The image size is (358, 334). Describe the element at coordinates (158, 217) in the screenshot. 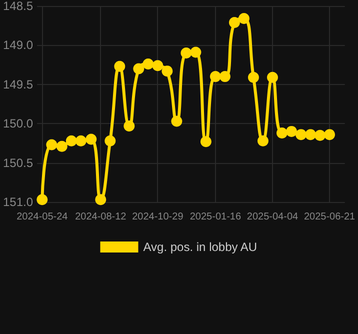

I see `x-tick-label: 2024-10-29` at that location.